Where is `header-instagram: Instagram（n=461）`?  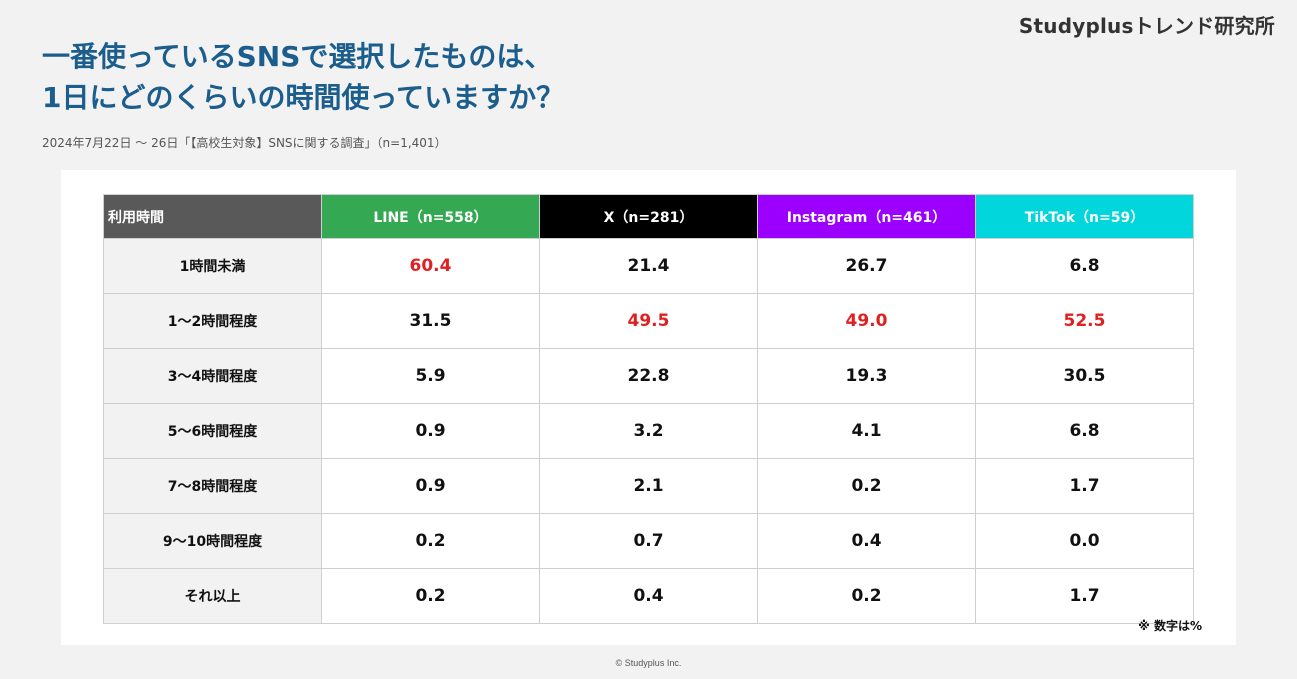 header-instagram: Instagram（n=461） is located at coordinates (866, 216).